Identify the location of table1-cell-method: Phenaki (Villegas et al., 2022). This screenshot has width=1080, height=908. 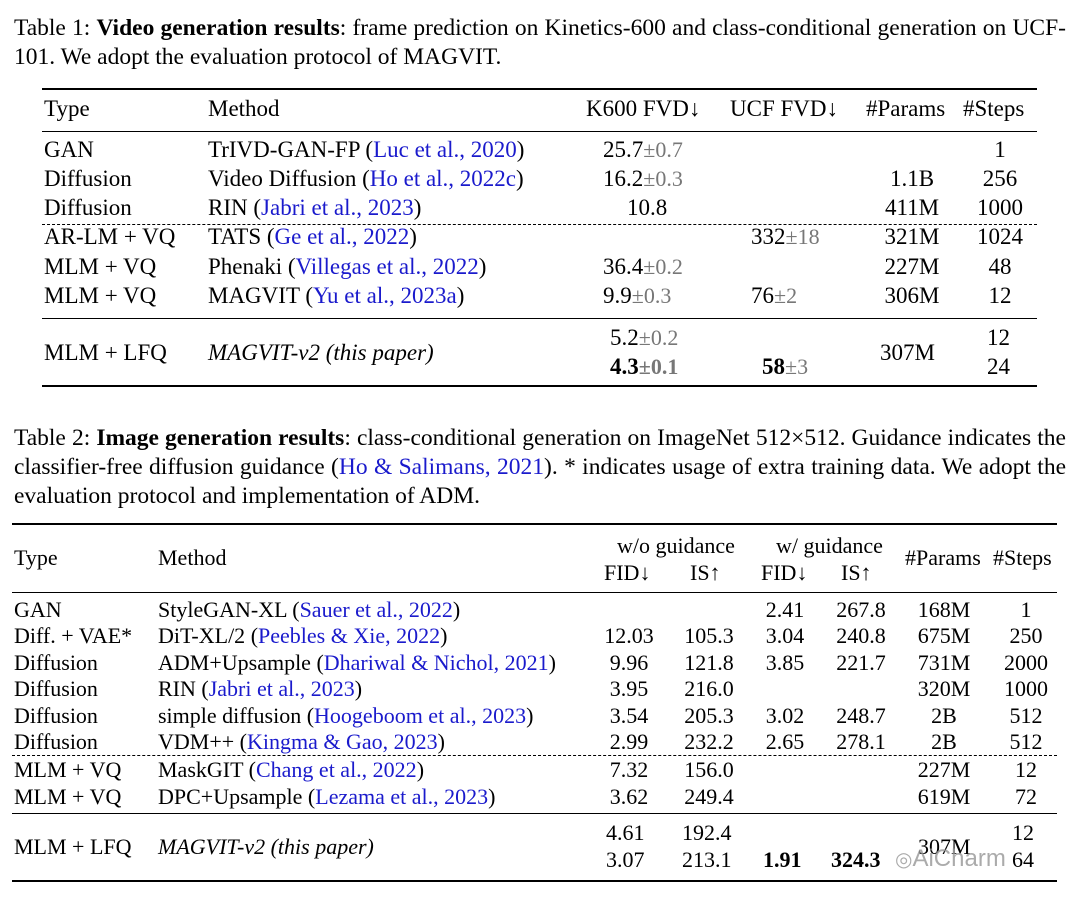
(347, 266).